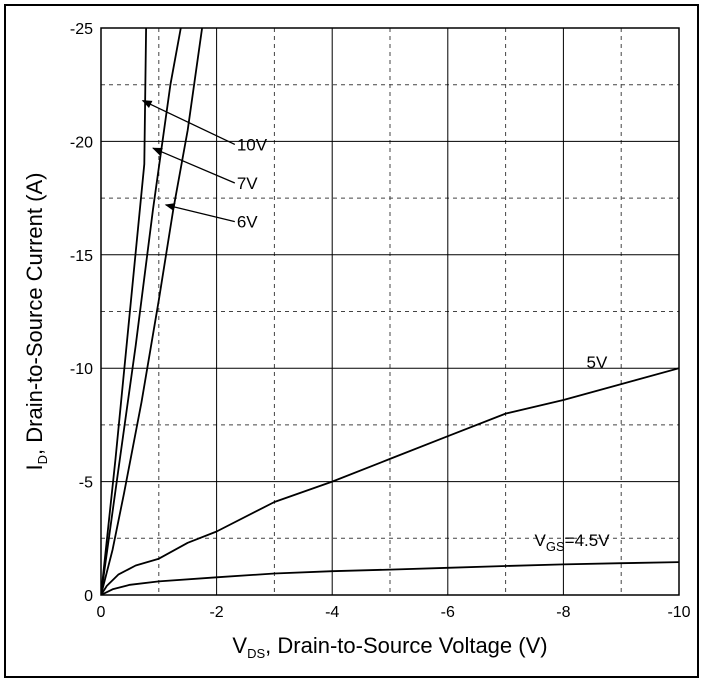 Image resolution: width=705 pixels, height=684 pixels. What do you see at coordinates (81, 256) in the screenshot?
I see `y-tick-label: -15` at bounding box center [81, 256].